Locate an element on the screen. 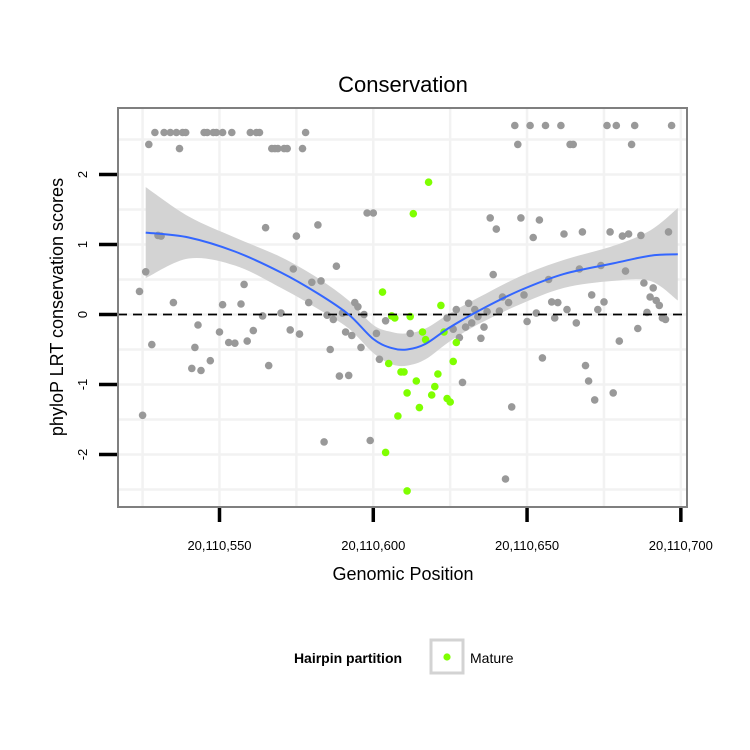 The image size is (750, 750). chart-title: Conservation is located at coordinates (403, 84).